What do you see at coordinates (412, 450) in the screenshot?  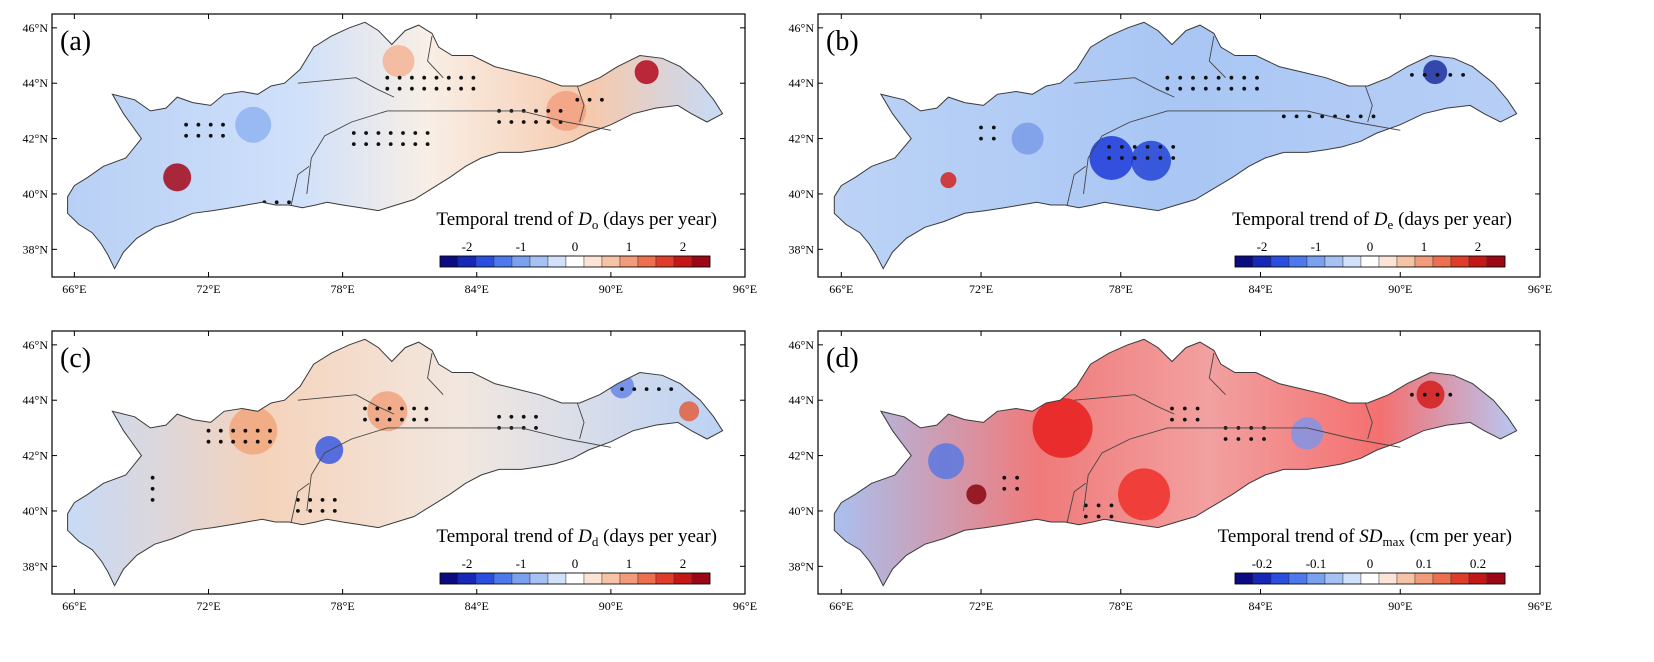 I see `significance-dots` at bounding box center [412, 450].